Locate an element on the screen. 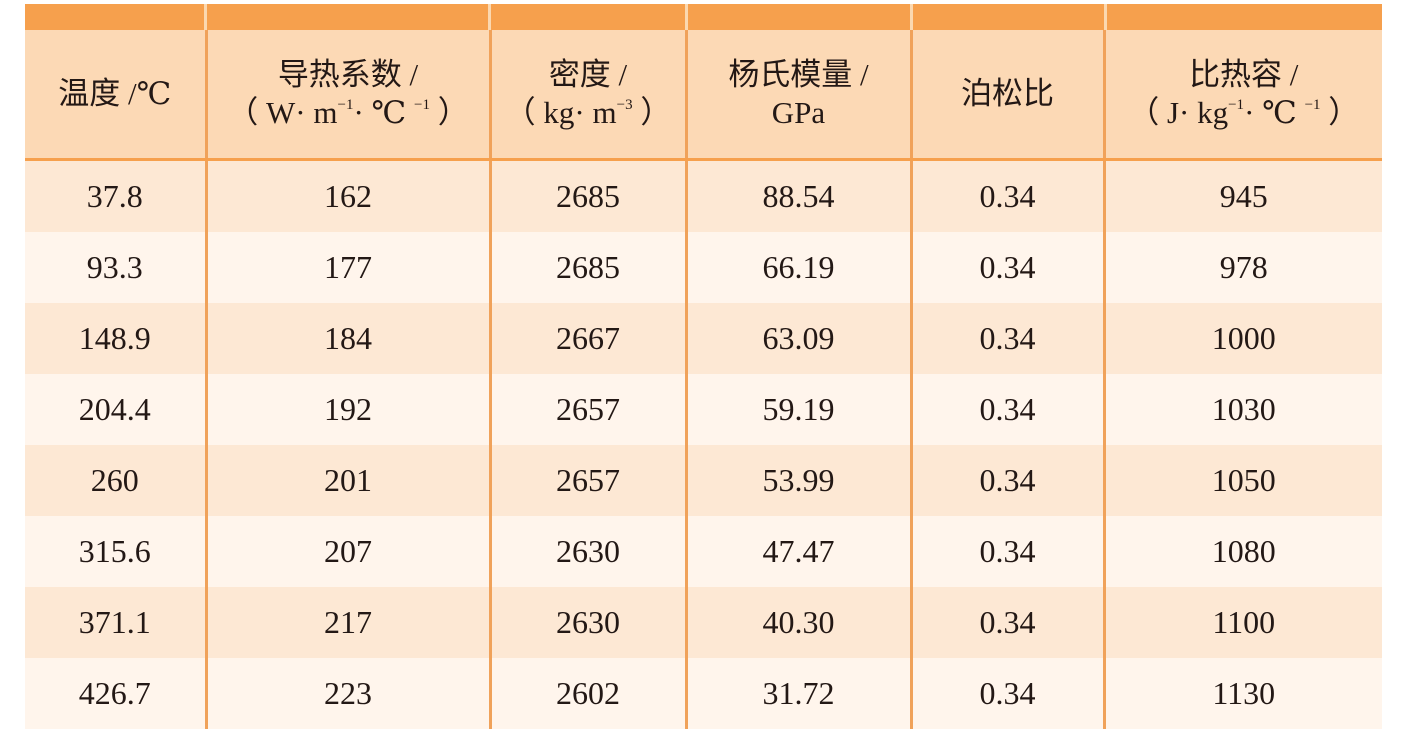  header-density: 密度 / （ kg· m−3 ） is located at coordinates (587, 95).